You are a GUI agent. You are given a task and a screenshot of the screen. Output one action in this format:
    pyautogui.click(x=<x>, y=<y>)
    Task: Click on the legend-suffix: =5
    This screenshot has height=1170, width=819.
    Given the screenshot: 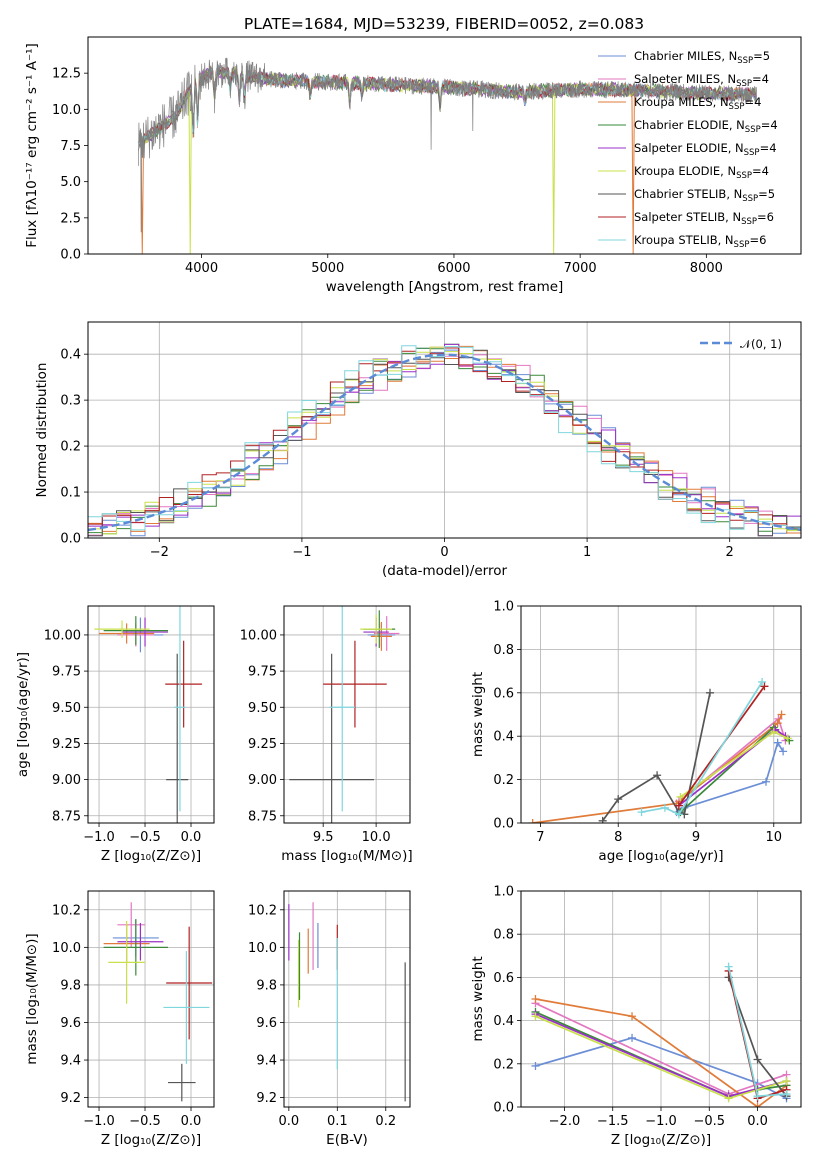 What is the action you would take?
    pyautogui.click(x=761, y=56)
    